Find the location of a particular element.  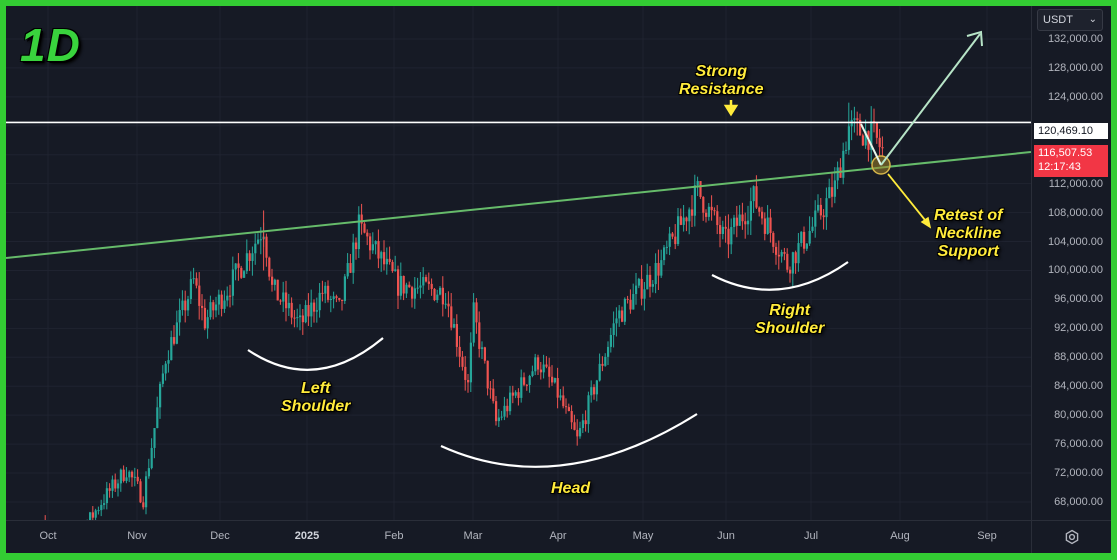

time-label: Jul is located at coordinates (811, 536).